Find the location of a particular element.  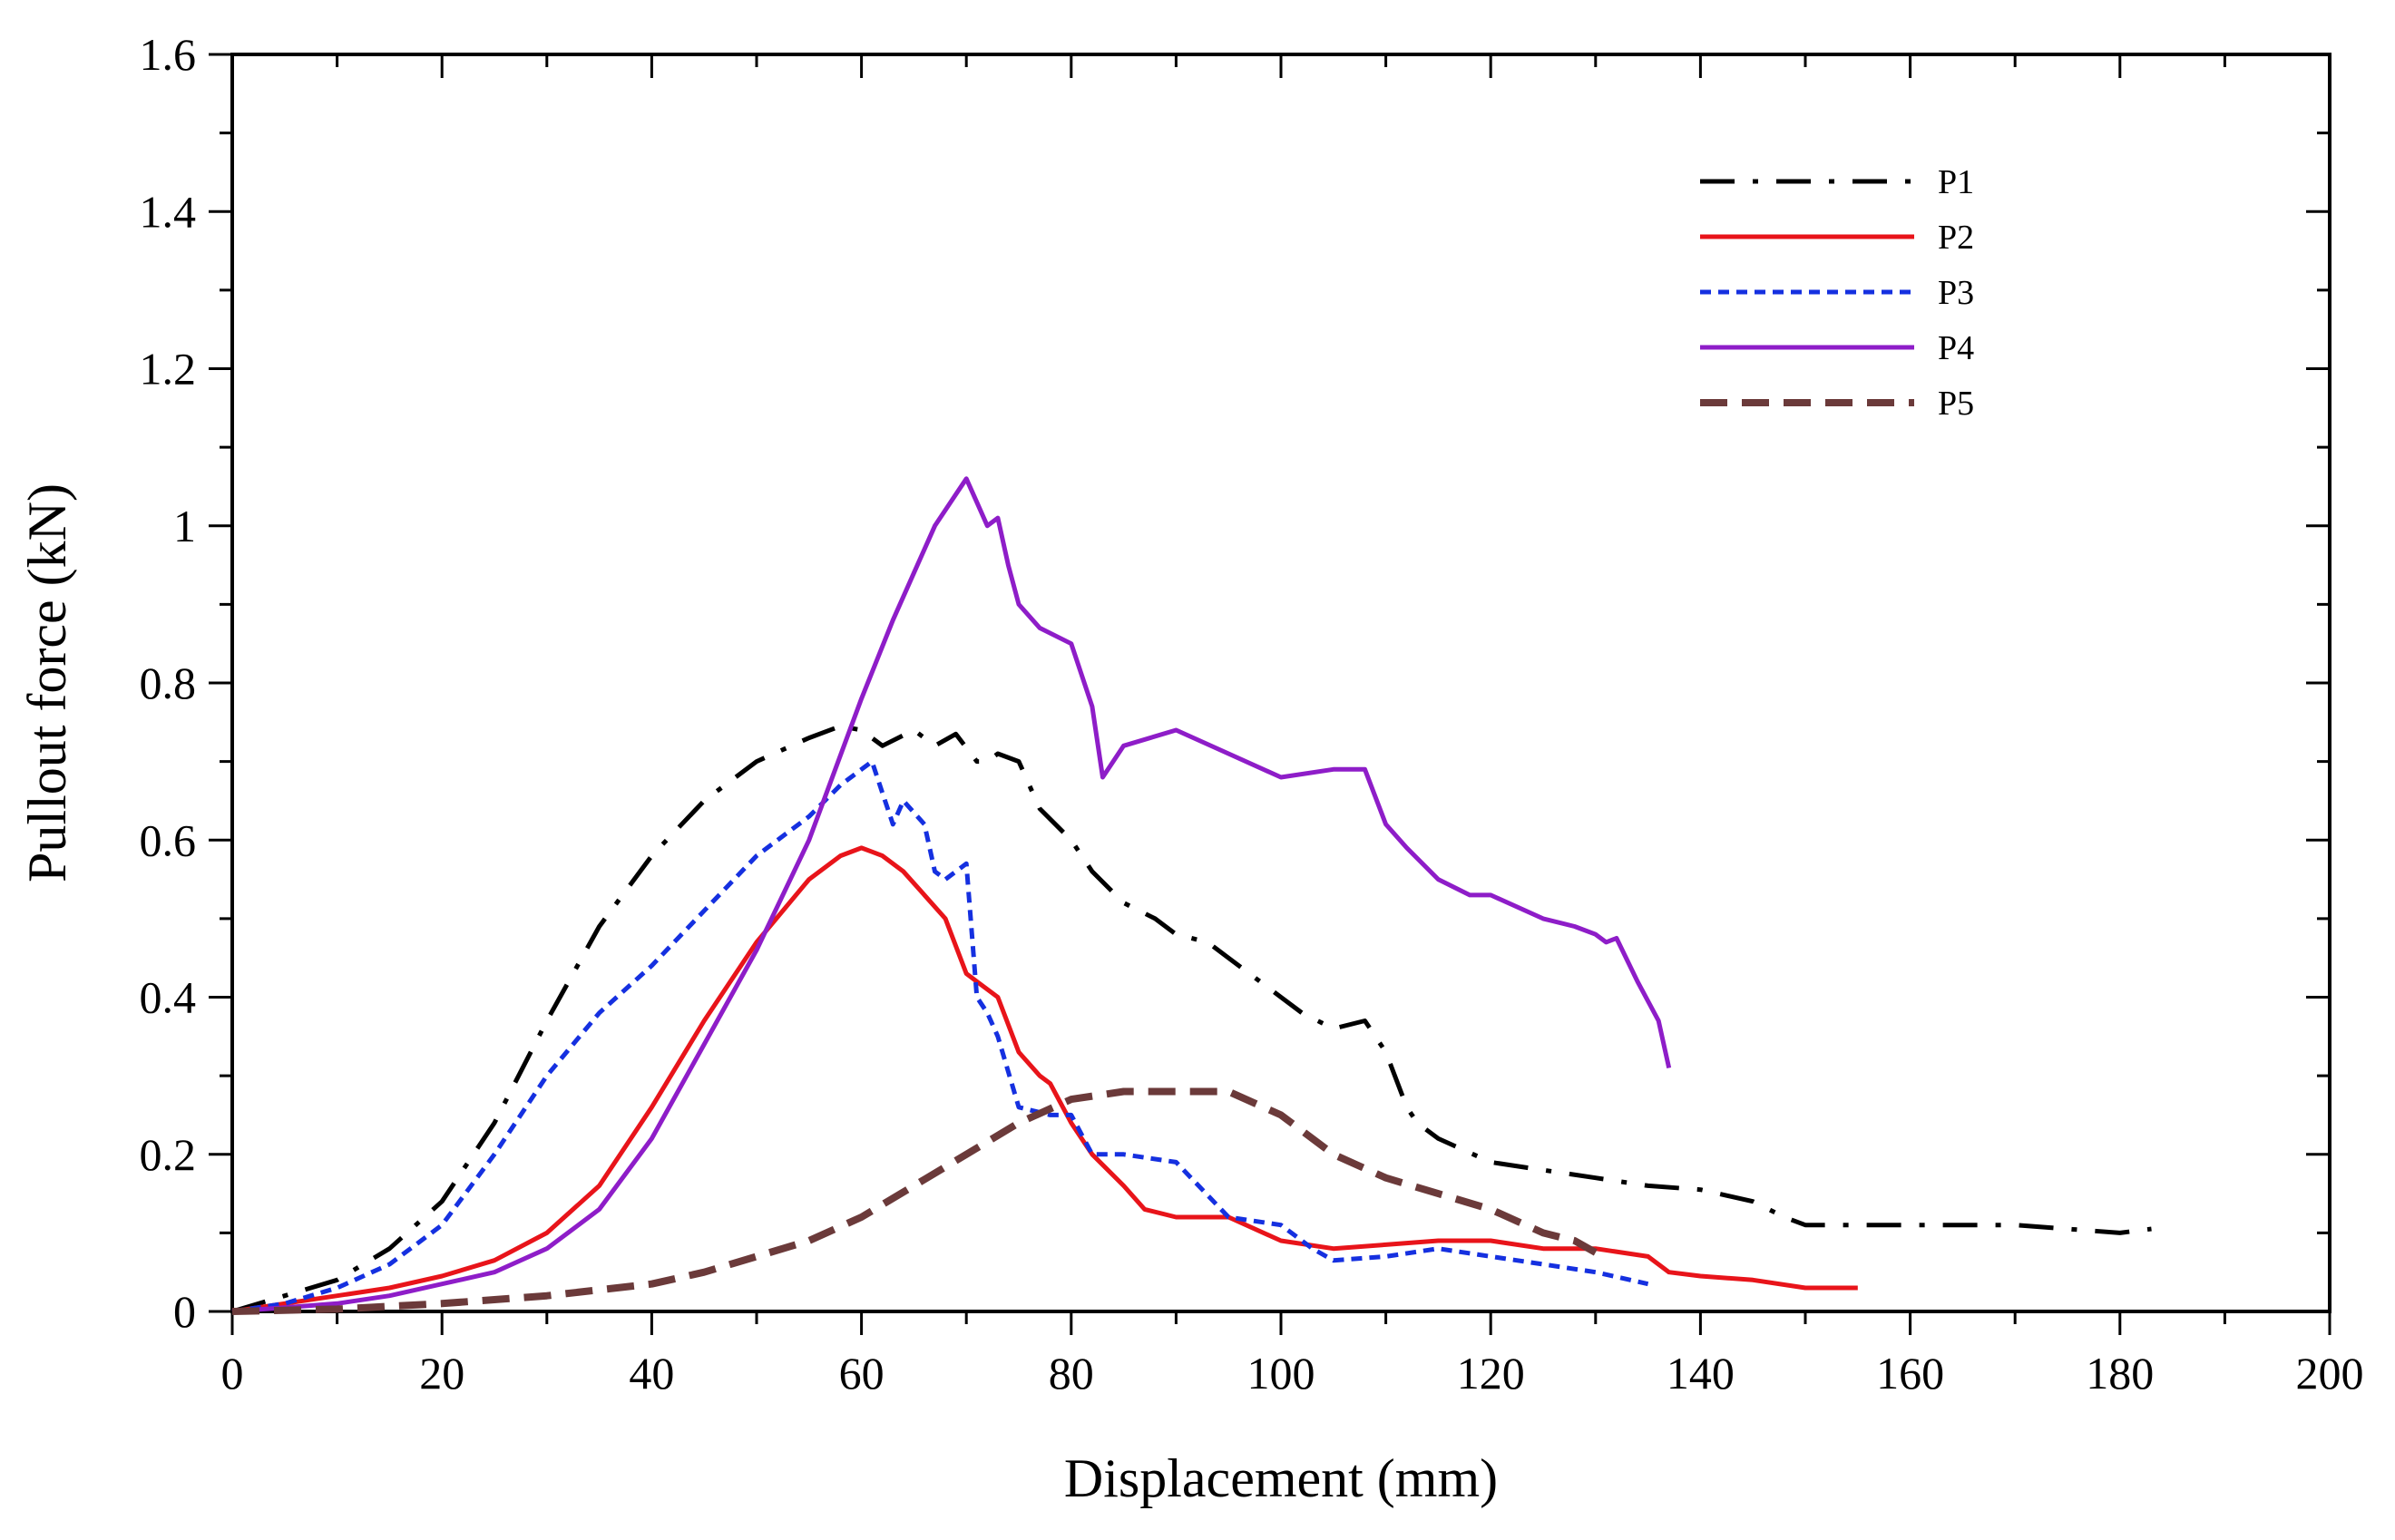

y-tick-label: 1 is located at coordinates (185, 526).